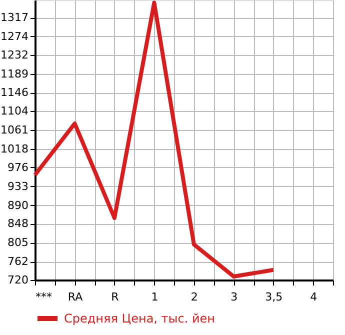 This screenshot has height=335, width=345. What do you see at coordinates (234, 297) in the screenshot?
I see `x-tick-label: 3` at bounding box center [234, 297].